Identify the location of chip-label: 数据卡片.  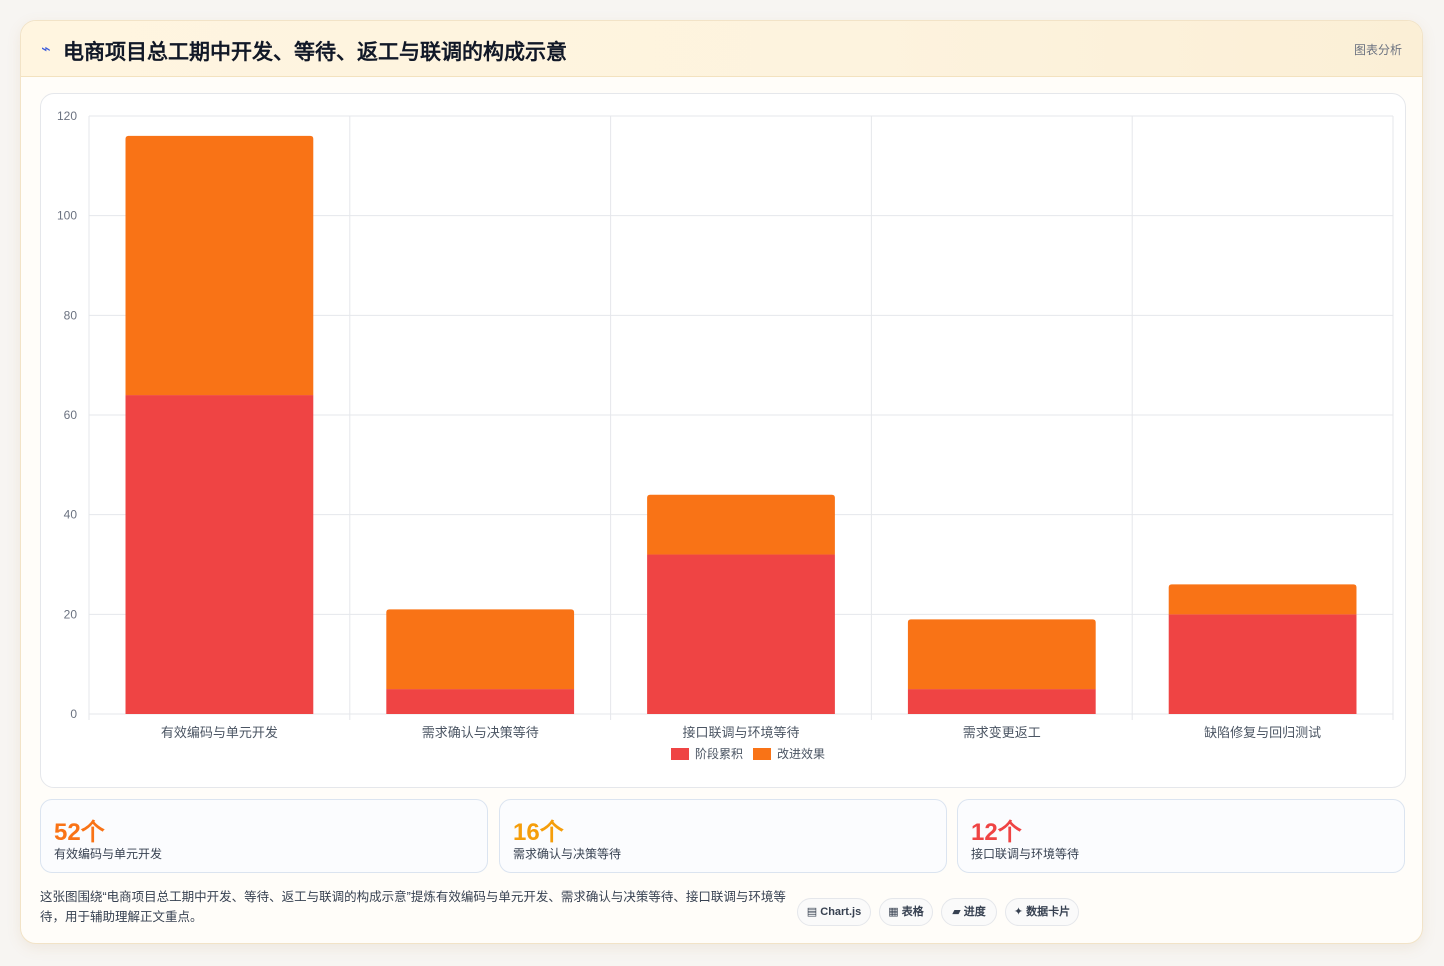
(1048, 912).